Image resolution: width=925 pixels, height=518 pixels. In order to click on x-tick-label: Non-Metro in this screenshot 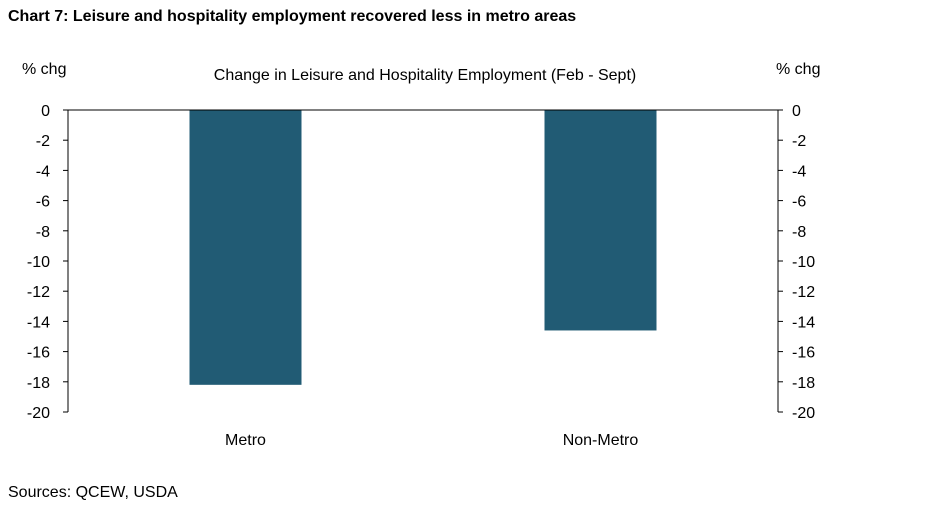, I will do `click(601, 440)`.